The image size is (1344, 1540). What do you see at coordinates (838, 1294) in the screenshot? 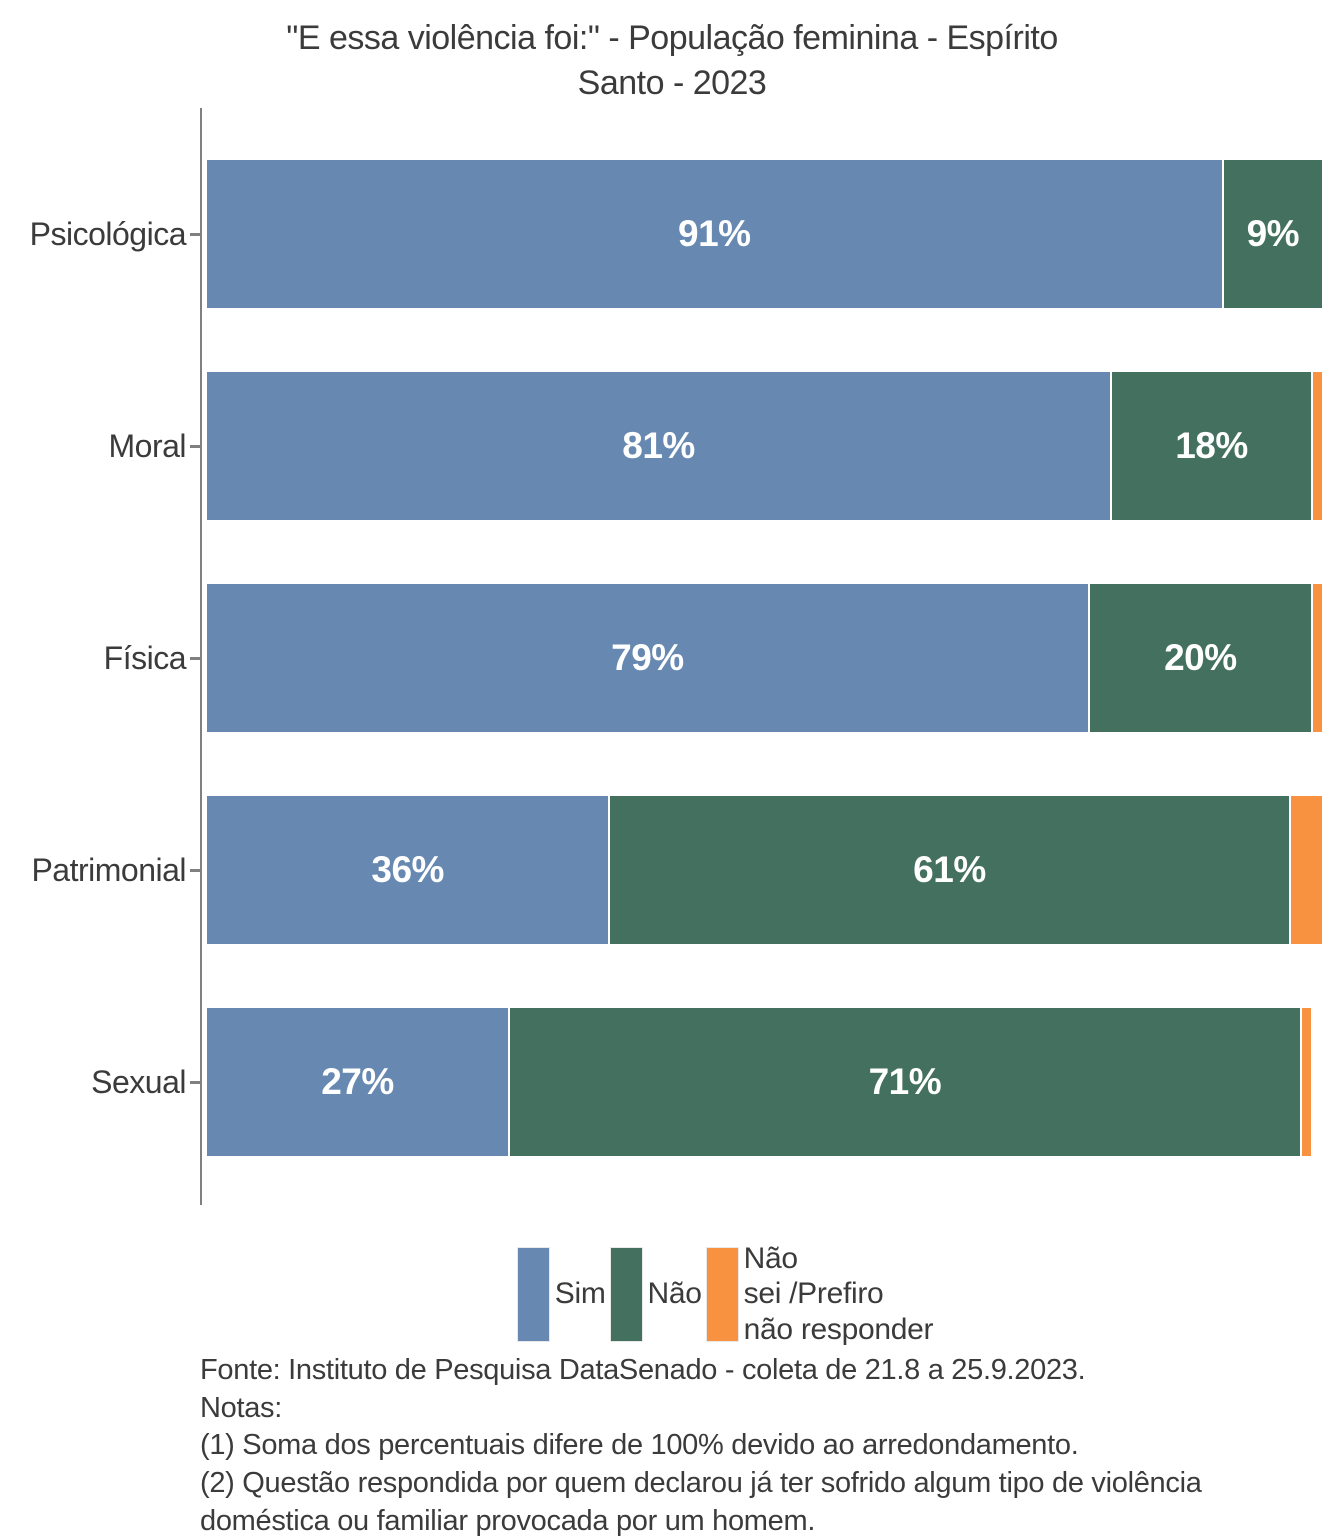
I see `legend-label: Não sei /Prefiro não responder` at bounding box center [838, 1294].